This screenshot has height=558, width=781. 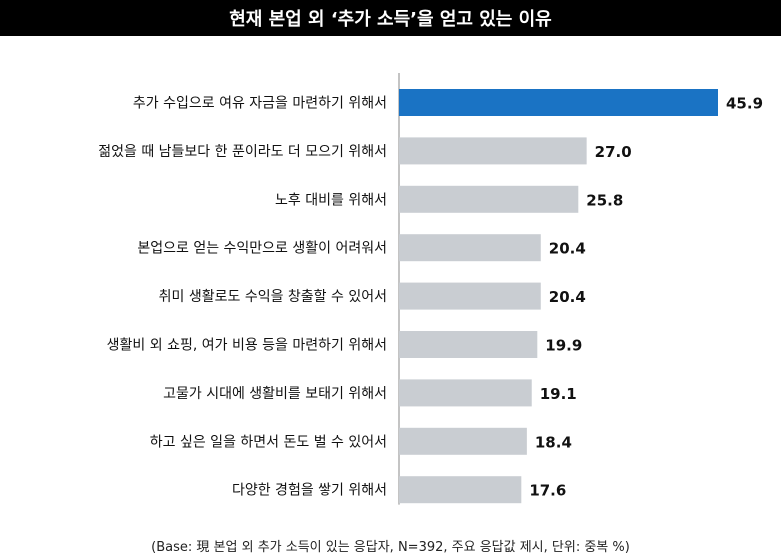 I want to click on category-label: 본업으로 얻는 수익만으로 생활이 어려워서, so click(x=262, y=249).